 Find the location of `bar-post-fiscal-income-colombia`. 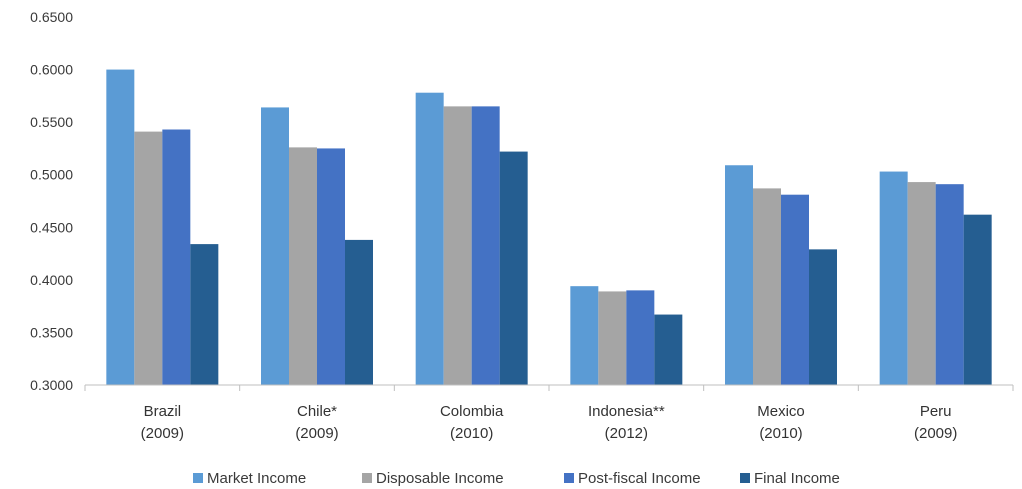

bar-post-fiscal-income-colombia is located at coordinates (485, 245).